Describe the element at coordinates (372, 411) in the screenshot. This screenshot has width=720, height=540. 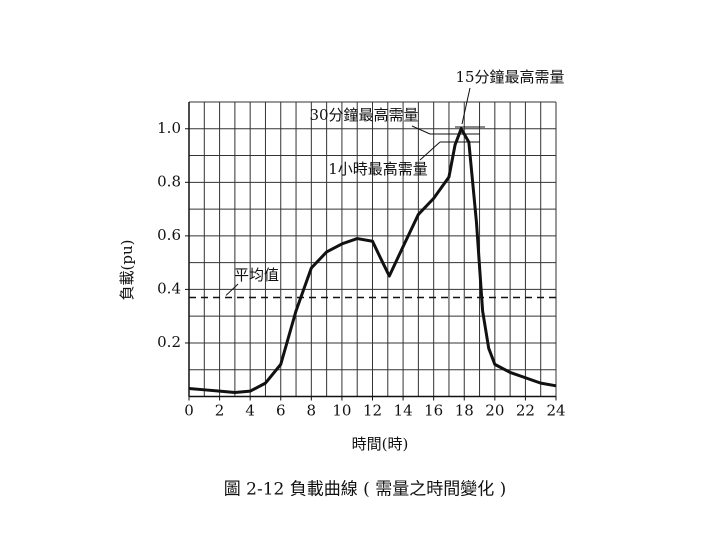
I see `x-tick-label: 12` at that location.